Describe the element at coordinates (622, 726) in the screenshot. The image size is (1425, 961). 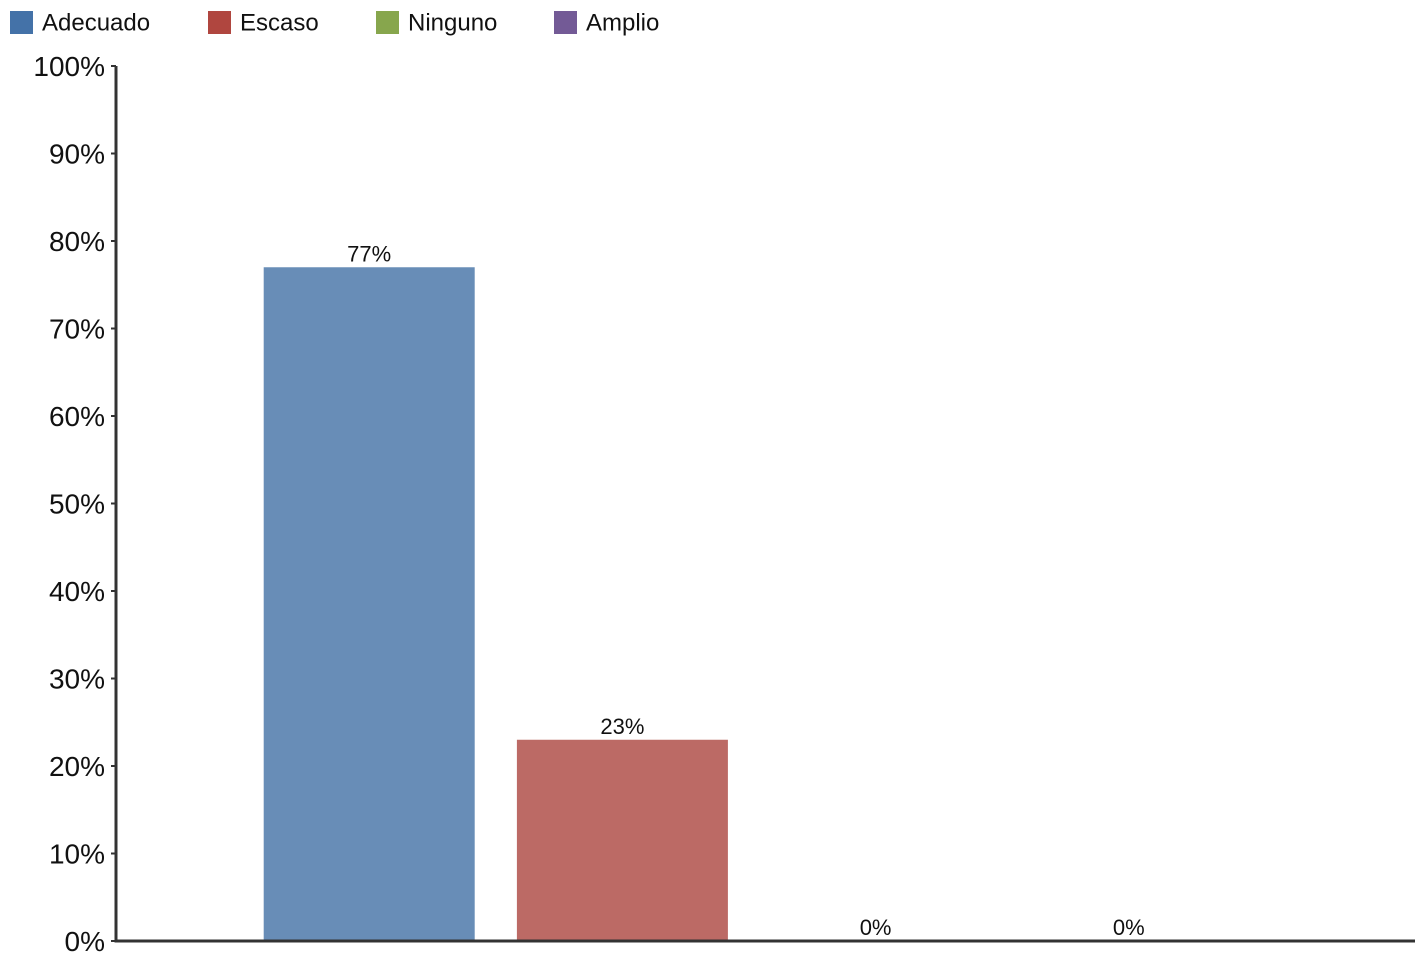
I see `data-label-escaso: 23%` at that location.